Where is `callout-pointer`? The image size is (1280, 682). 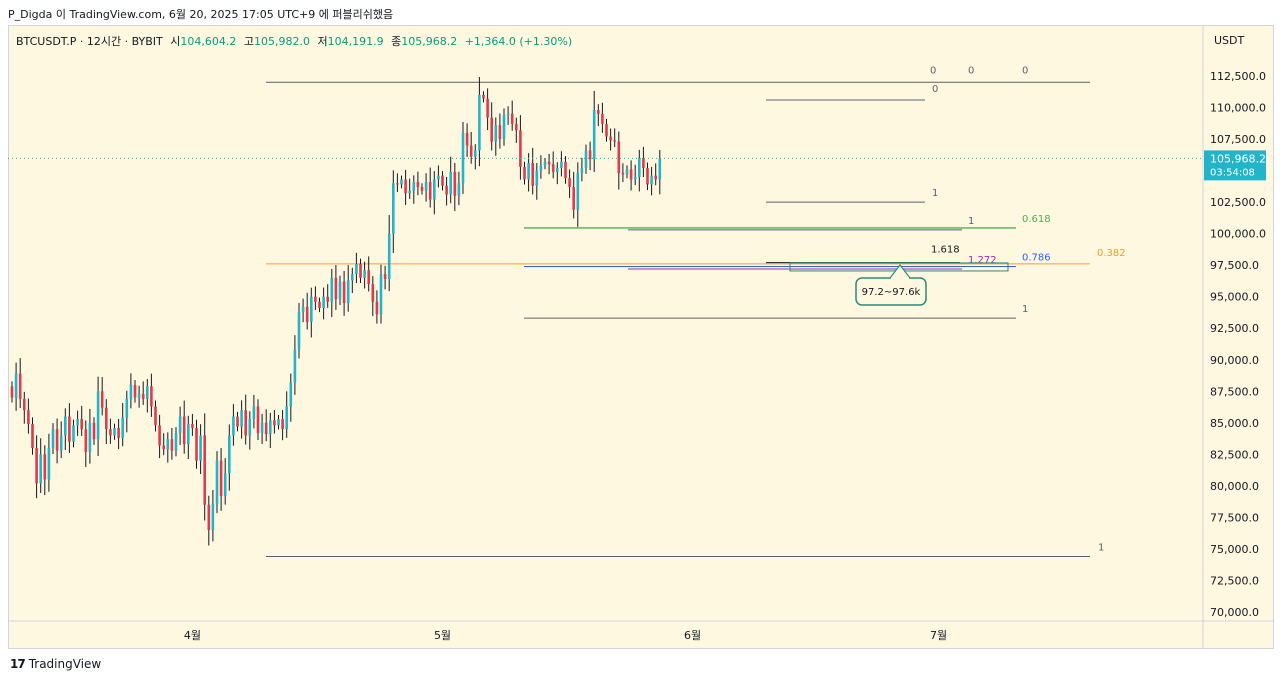 callout-pointer is located at coordinates (900, 271).